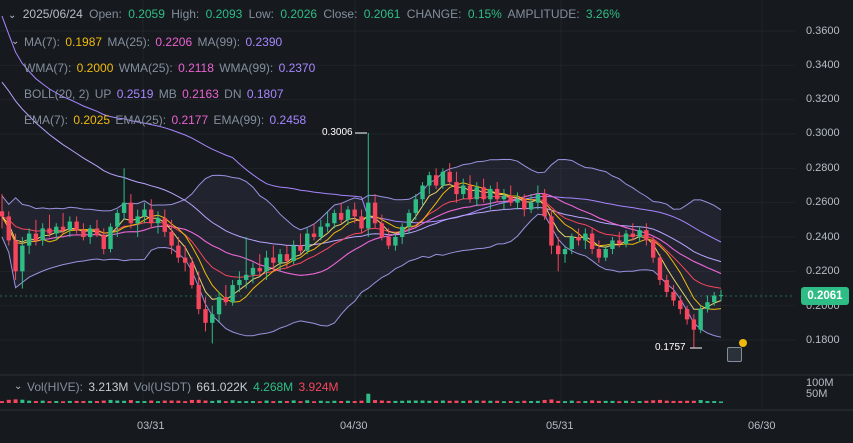 This screenshot has width=853, height=443. Describe the element at coordinates (95, 68) in the screenshot. I see `wma7-value: 0.2000` at that location.